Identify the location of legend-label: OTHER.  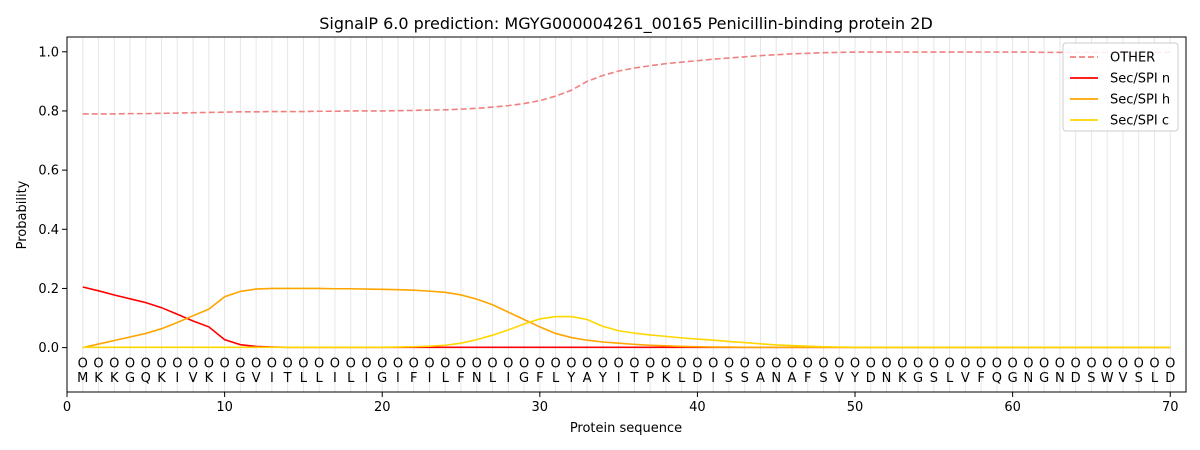
(1132, 58).